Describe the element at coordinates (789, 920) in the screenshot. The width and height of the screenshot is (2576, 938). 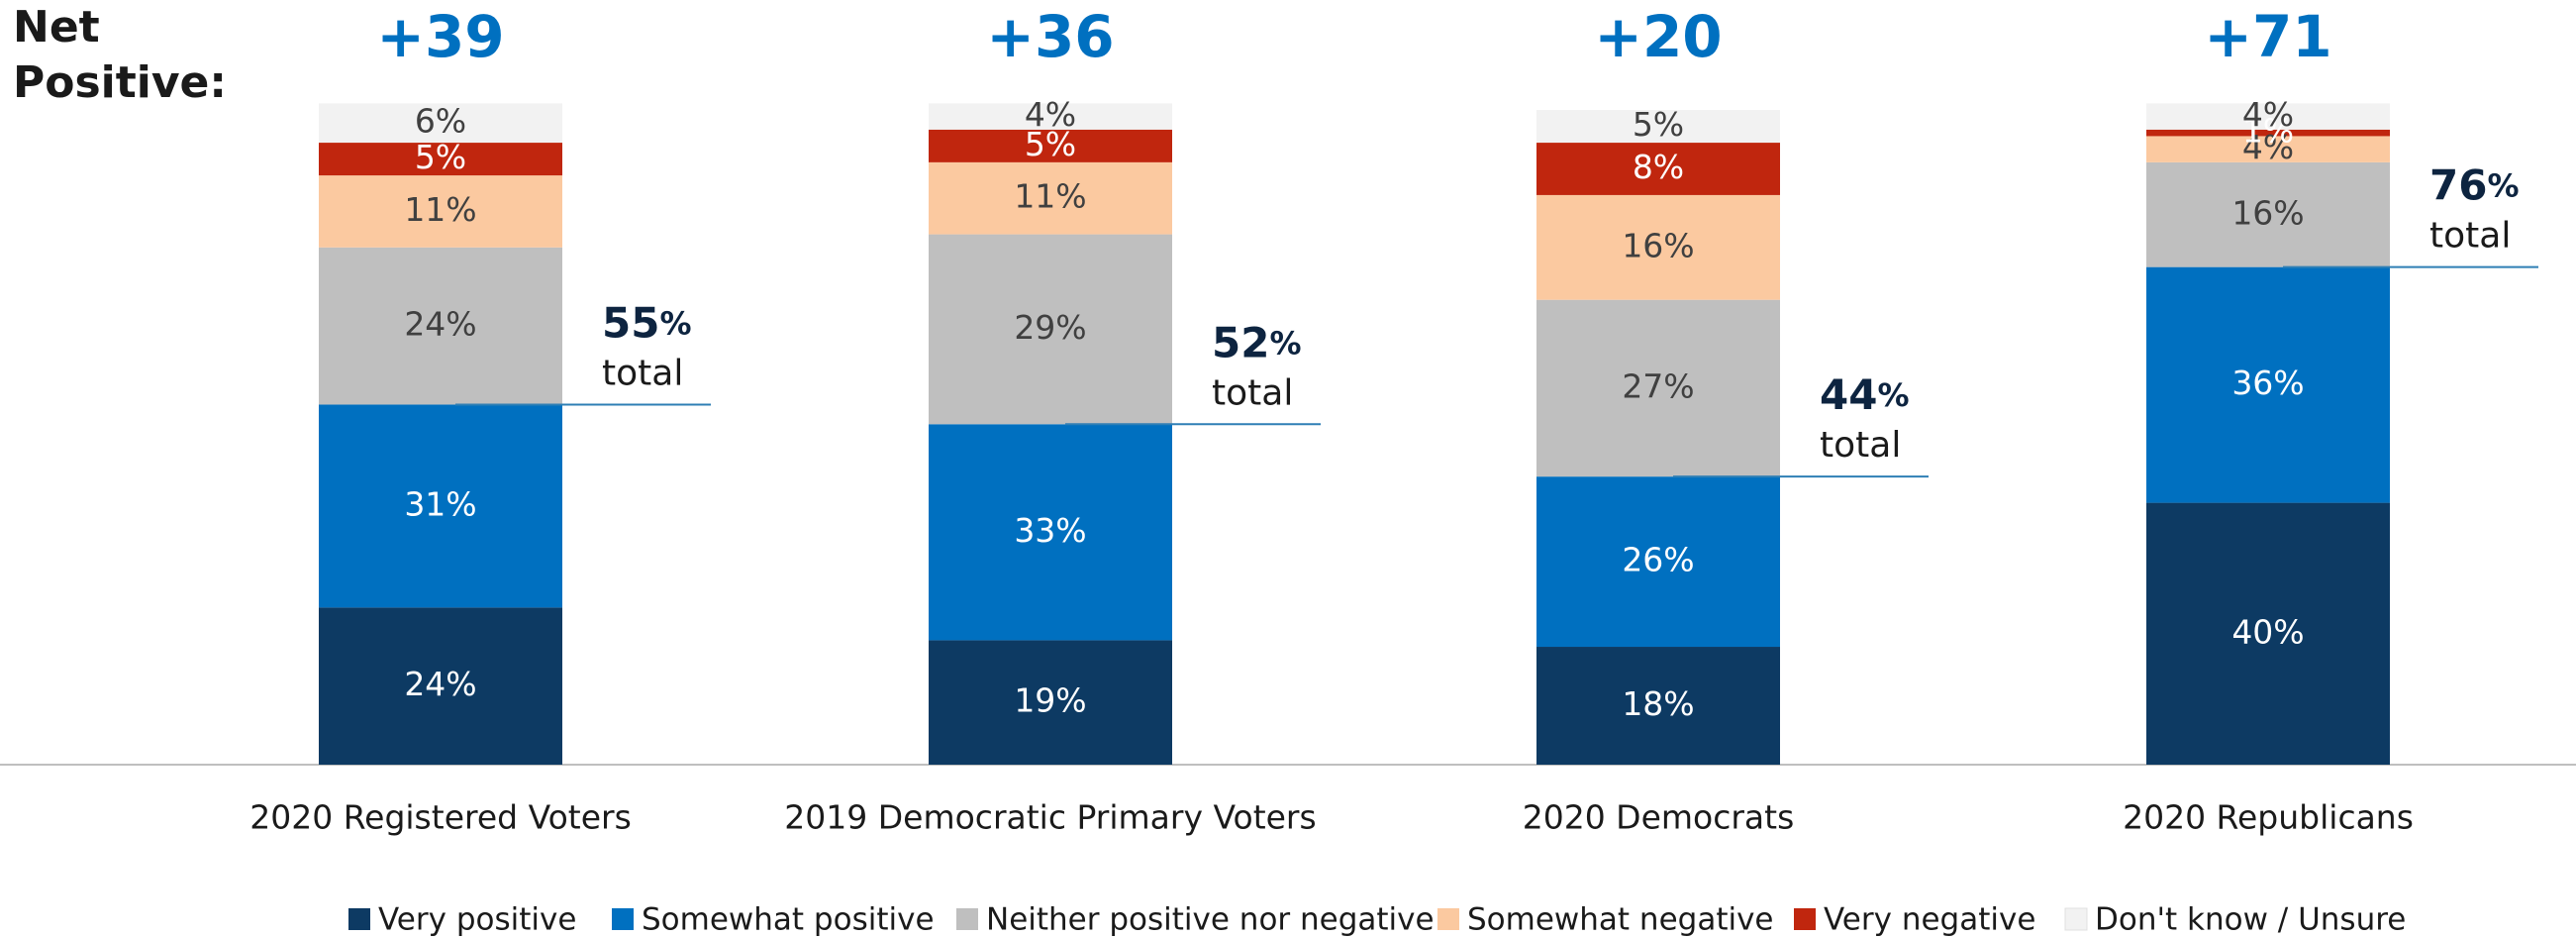
I see `legend-label: Somewhat positive` at that location.